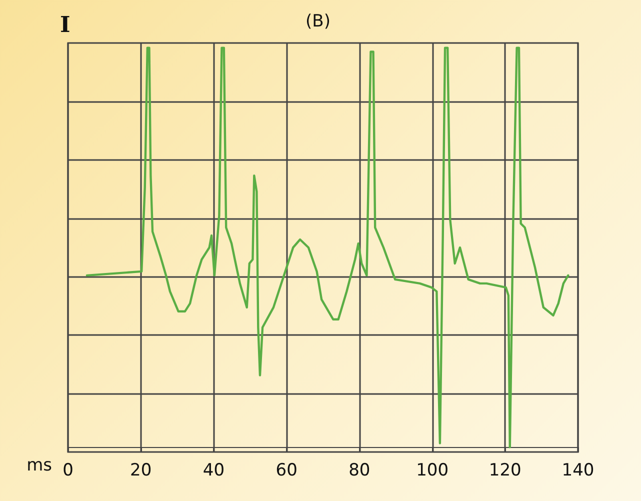  I want to click on x-tick-label: 80, so click(359, 470).